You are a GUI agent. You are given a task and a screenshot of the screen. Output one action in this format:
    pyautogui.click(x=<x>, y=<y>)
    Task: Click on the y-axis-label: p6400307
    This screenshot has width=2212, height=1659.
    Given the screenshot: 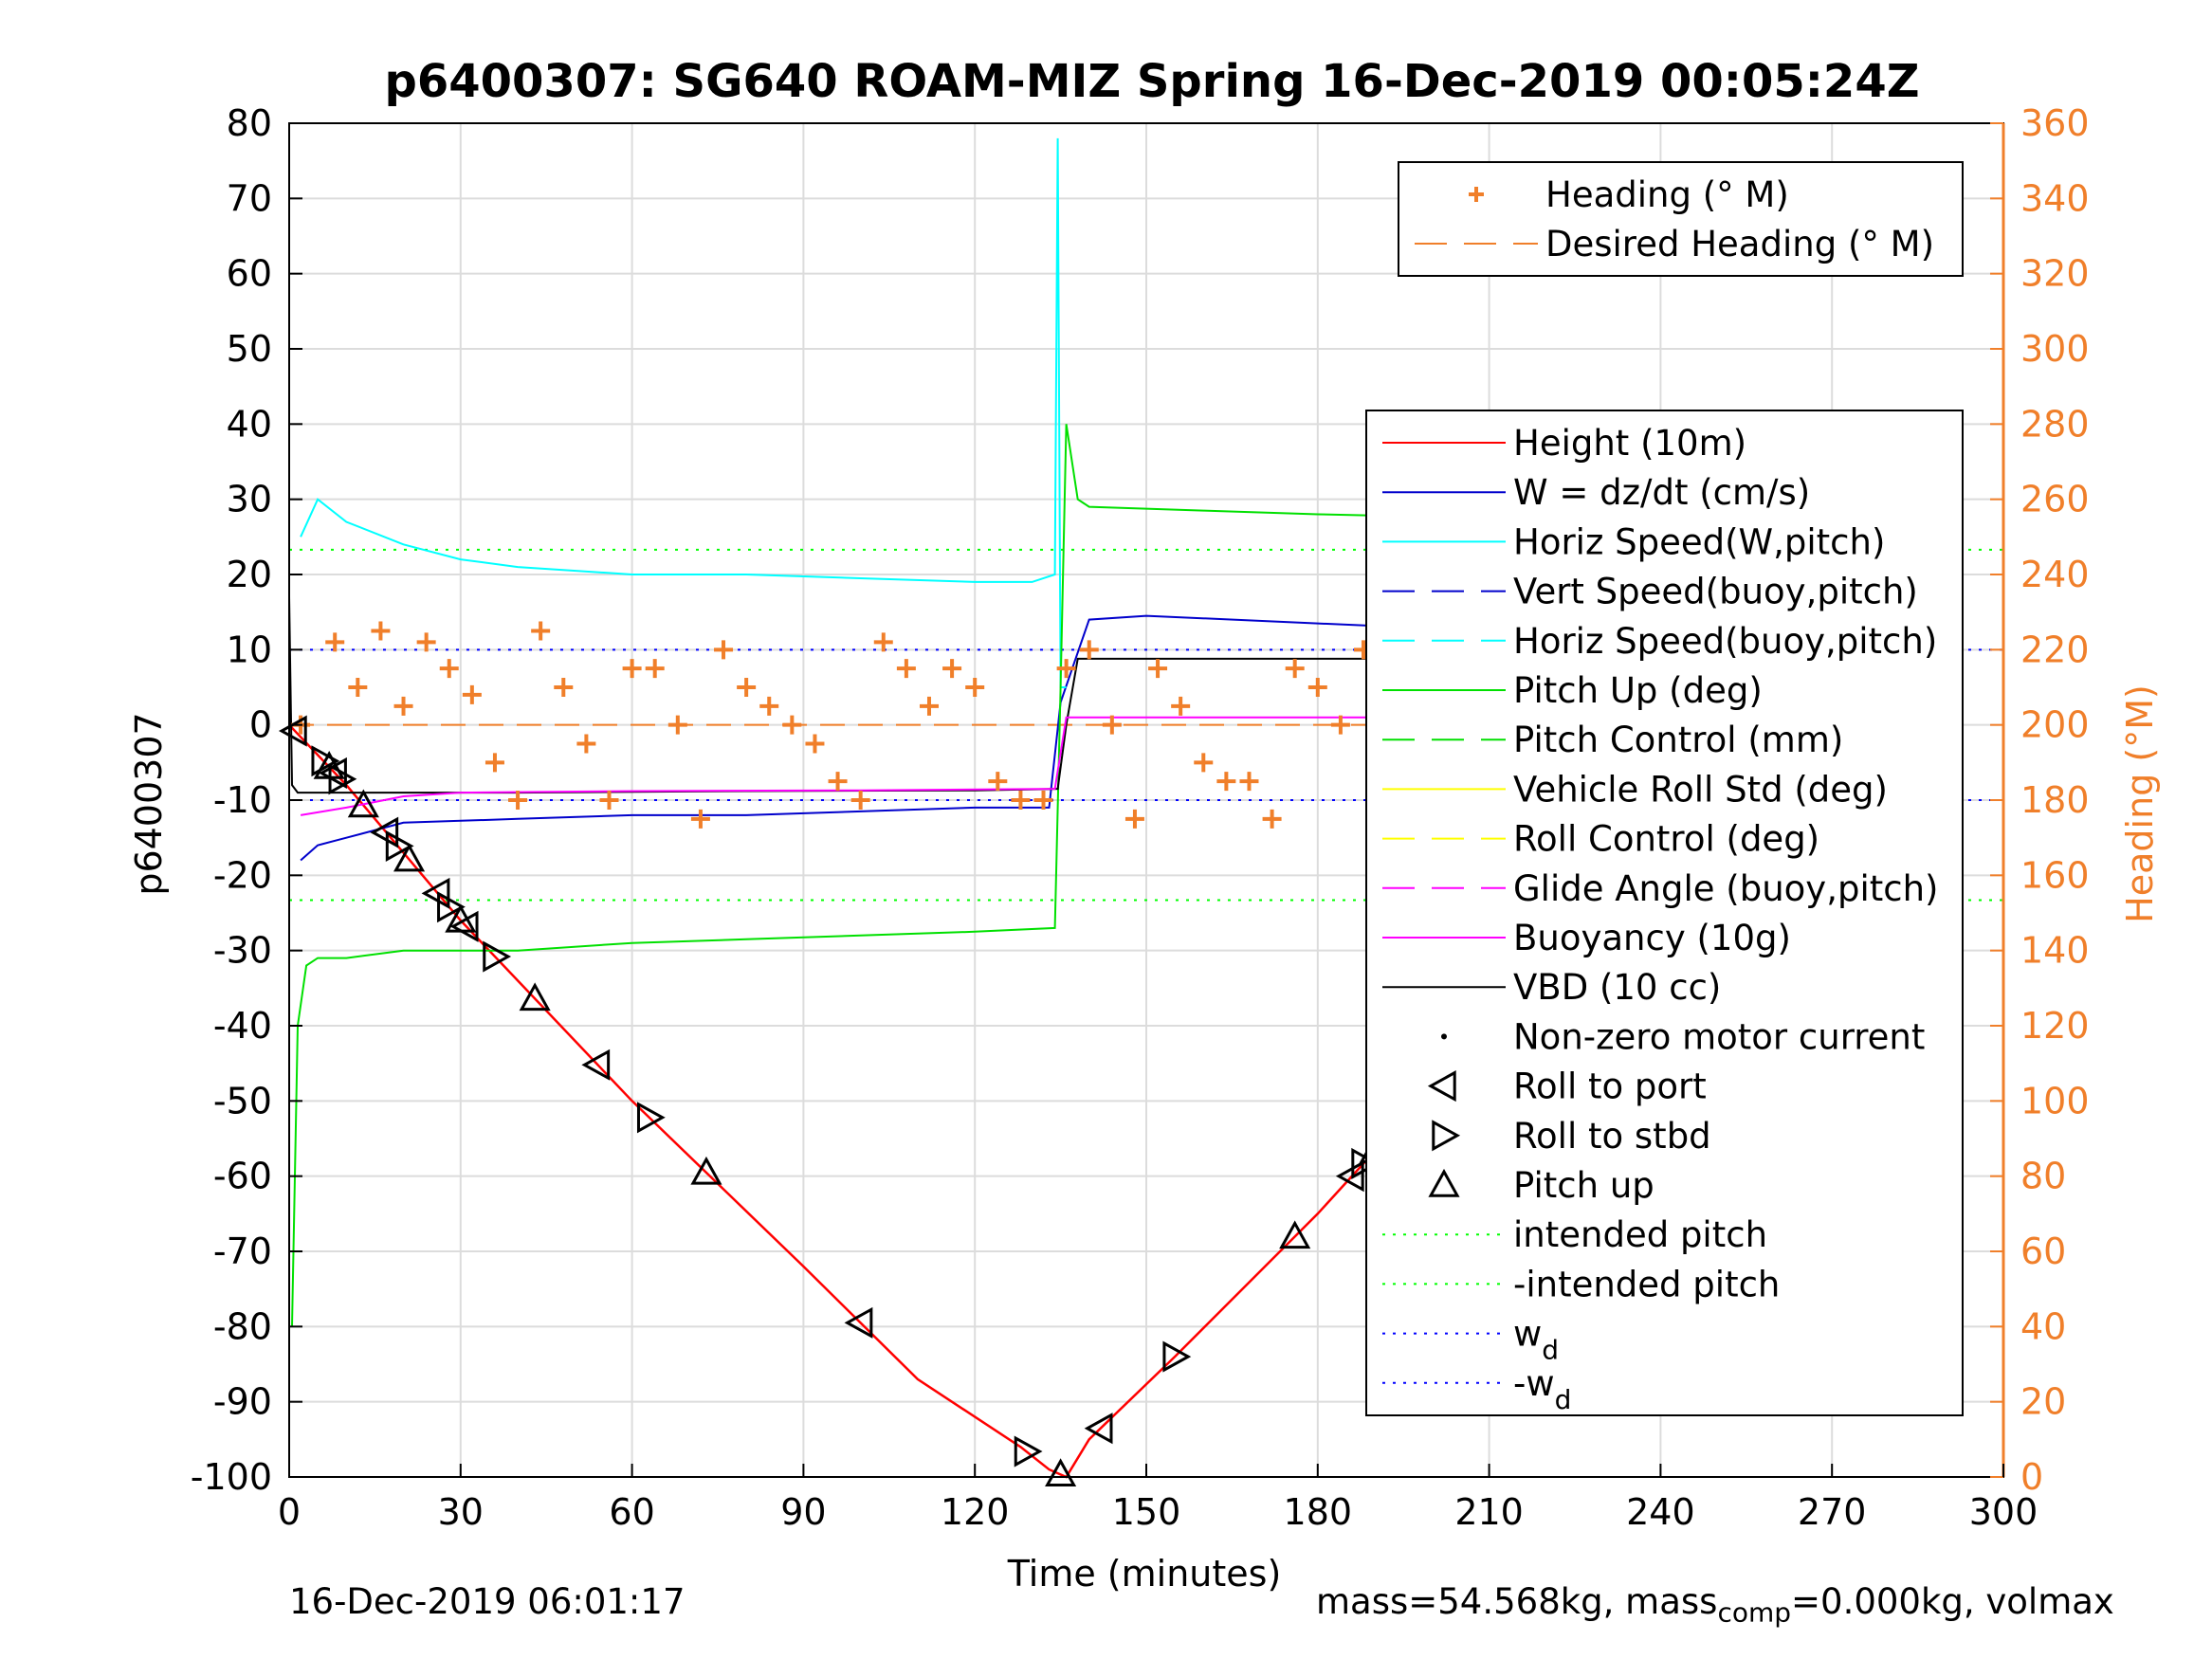 What is the action you would take?
    pyautogui.click(x=149, y=803)
    